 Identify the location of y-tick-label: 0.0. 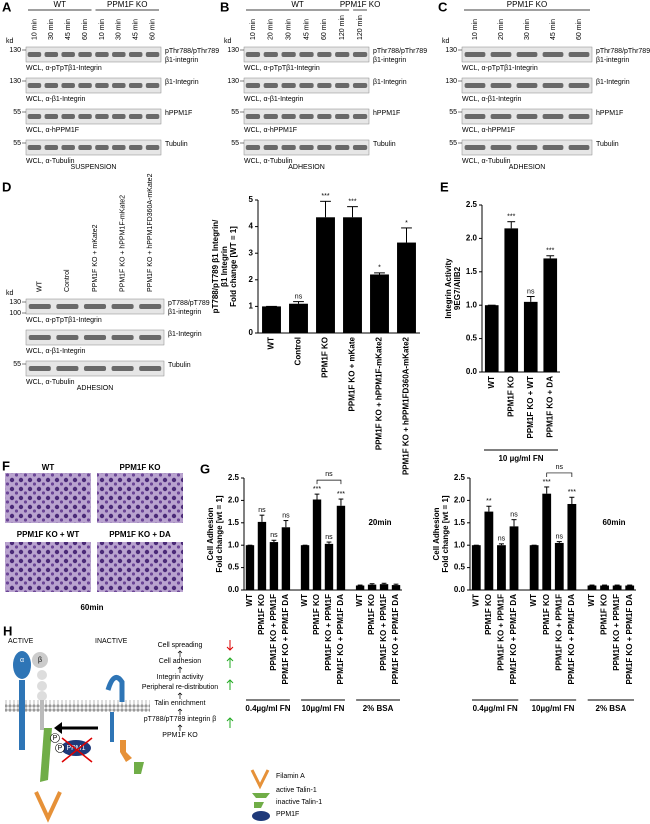
(472, 371).